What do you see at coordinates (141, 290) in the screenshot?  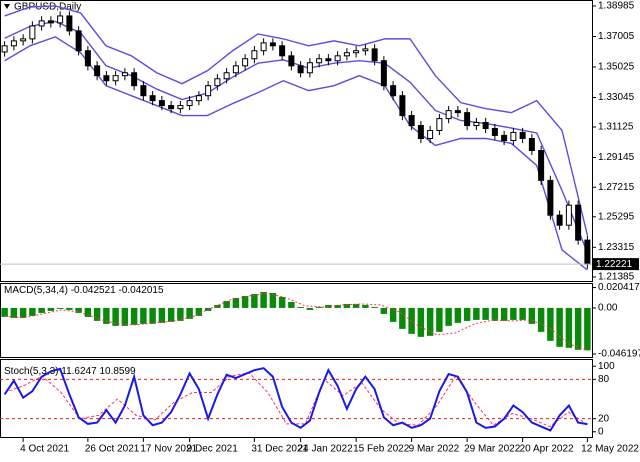 I see `macd-signal-value: -0.042015` at bounding box center [141, 290].